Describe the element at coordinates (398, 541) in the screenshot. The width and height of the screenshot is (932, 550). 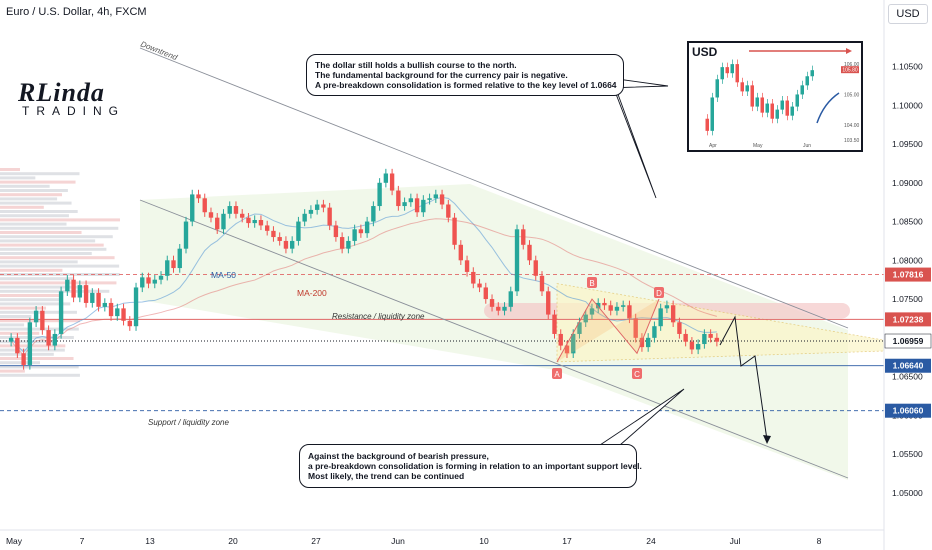
I see `time-tick-label: Jun` at that location.